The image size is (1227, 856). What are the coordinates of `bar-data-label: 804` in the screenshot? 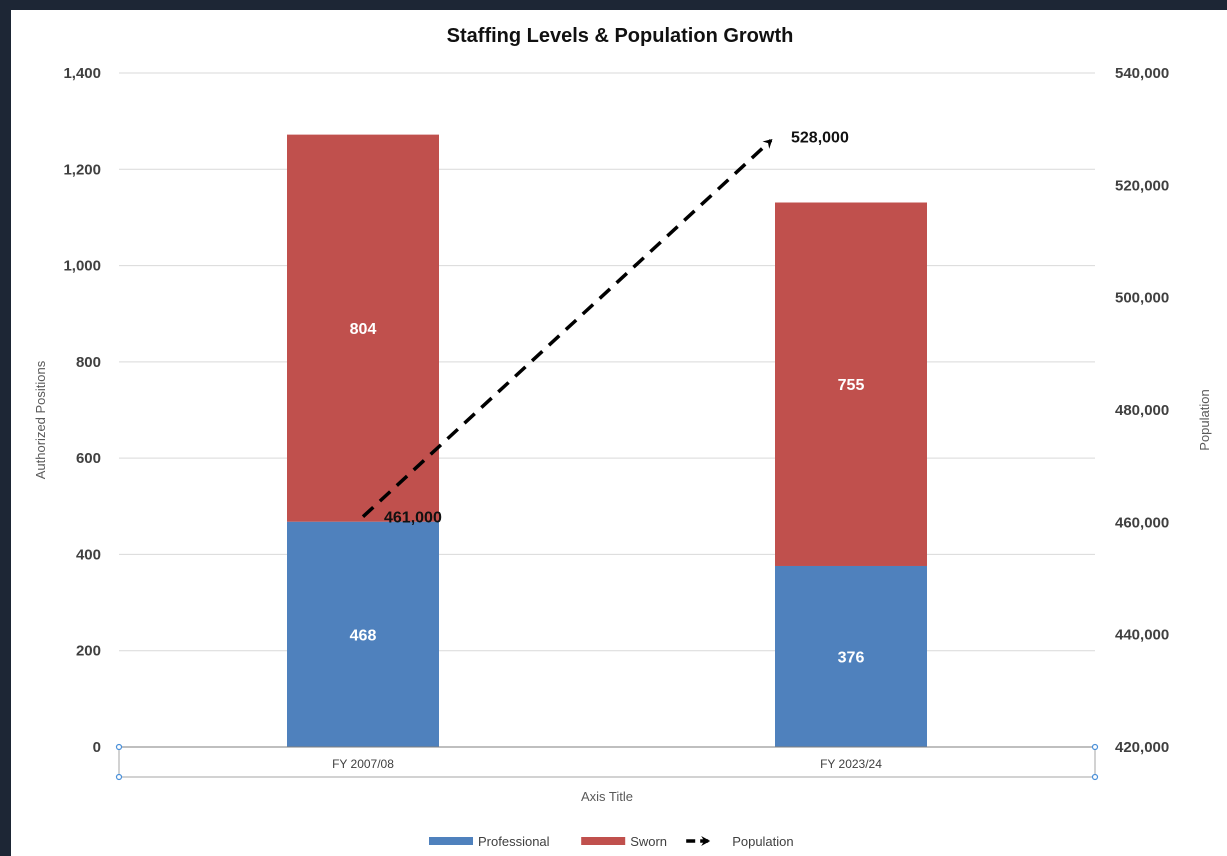 It's located at (363, 329).